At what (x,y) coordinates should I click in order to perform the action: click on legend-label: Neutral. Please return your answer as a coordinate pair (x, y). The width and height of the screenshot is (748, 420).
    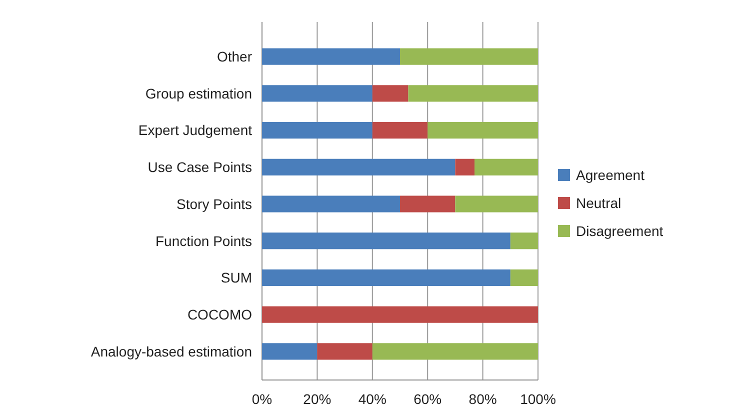
    Looking at the image, I should click on (599, 202).